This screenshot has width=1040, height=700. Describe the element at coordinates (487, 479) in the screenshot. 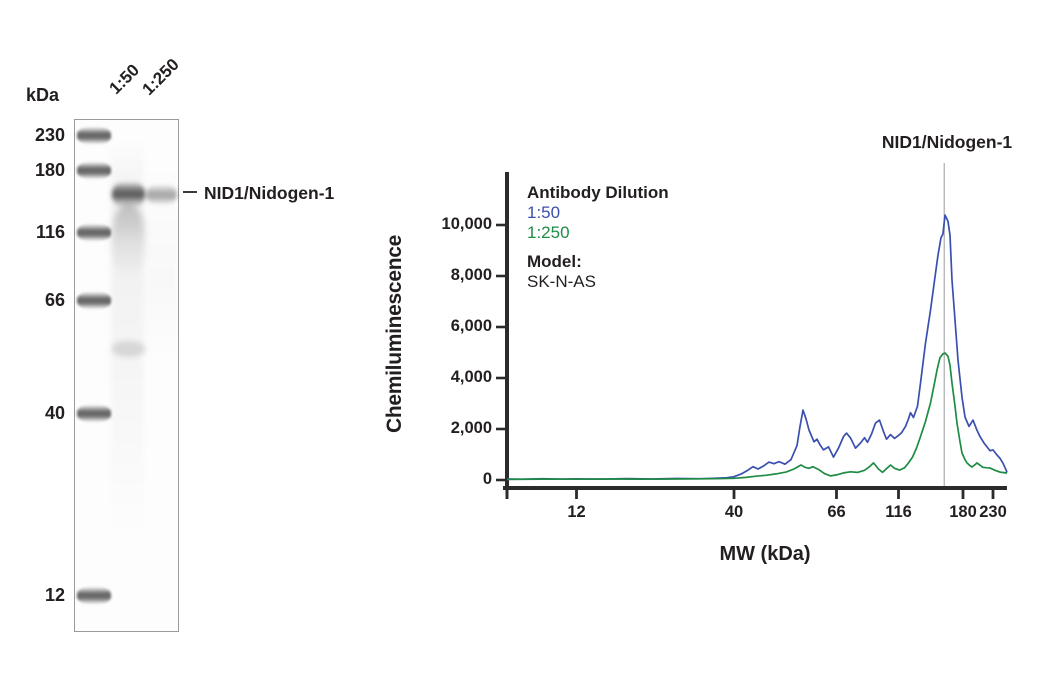

I see `y-tick-label: 0` at that location.